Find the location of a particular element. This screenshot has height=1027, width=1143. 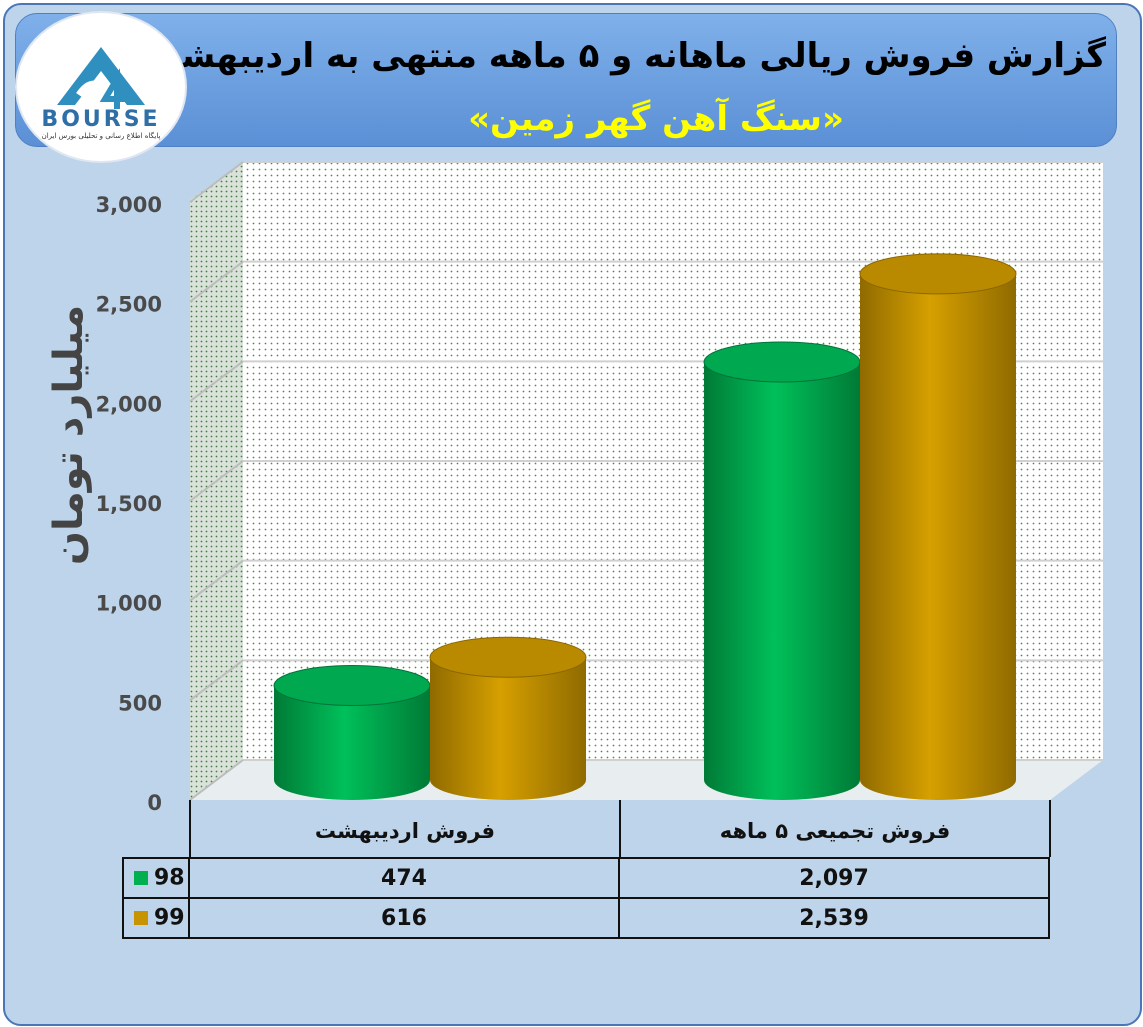

table-row: 99 616 2,539 is located at coordinates (586, 918).